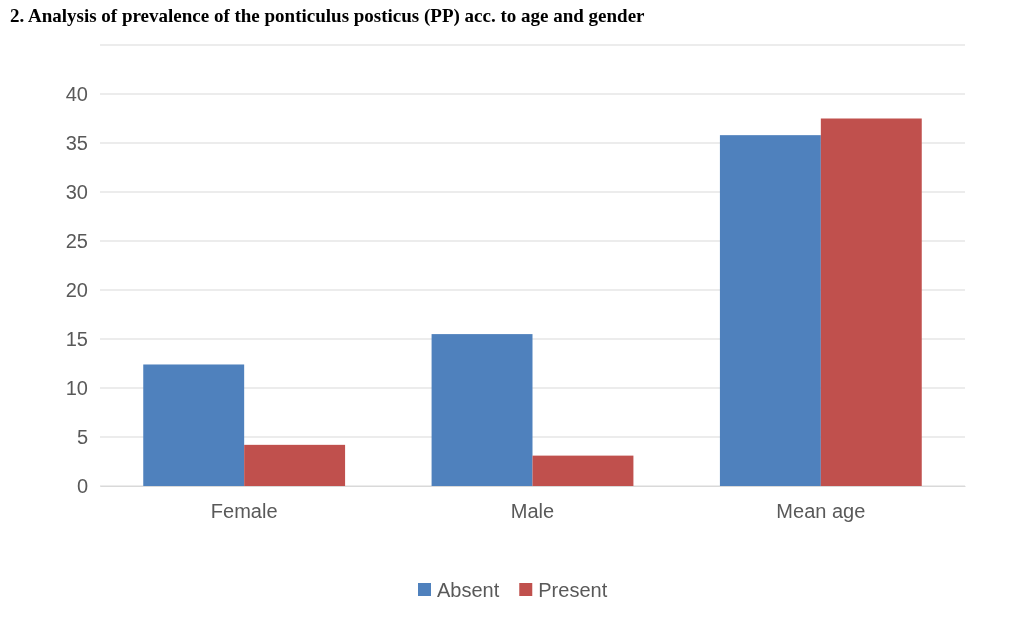 Image resolution: width=1010 pixels, height=621 pixels. Describe the element at coordinates (328, 16) in the screenshot. I see `chart-title: 2. Analysis of prevalence of the ponticulus posticus (PP) acc. to age and gender` at that location.